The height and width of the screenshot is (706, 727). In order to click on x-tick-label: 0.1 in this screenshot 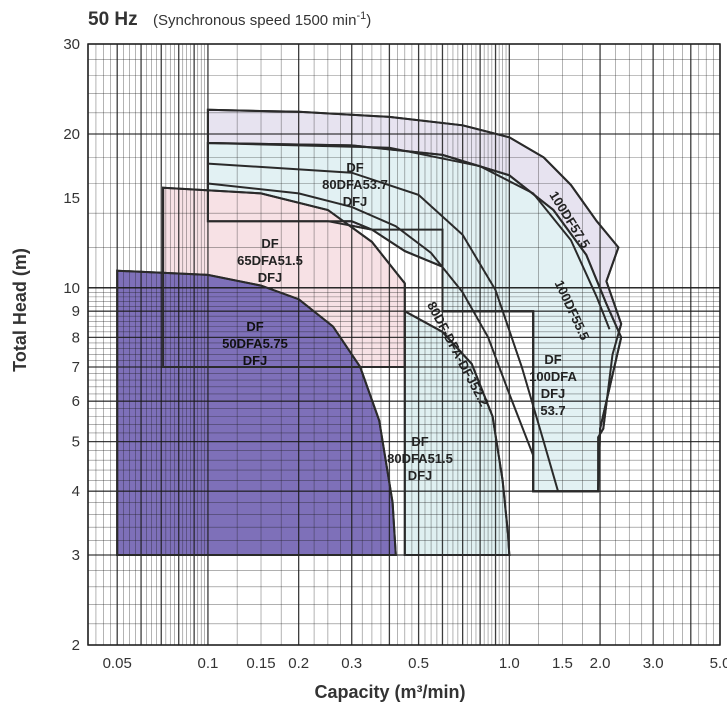, I will do `click(208, 663)`.